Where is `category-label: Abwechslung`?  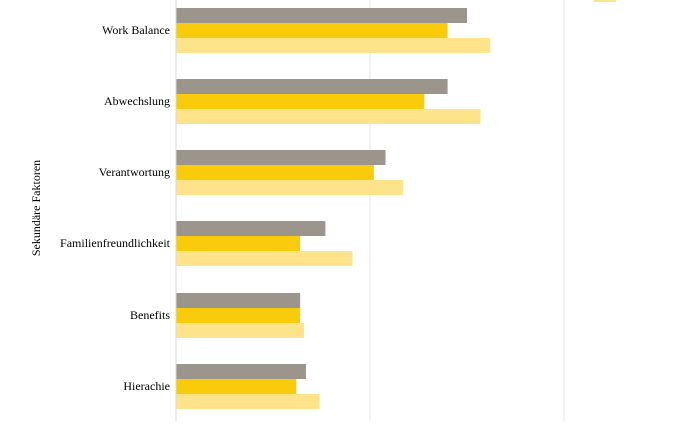
category-label: Abwechslung is located at coordinates (137, 101).